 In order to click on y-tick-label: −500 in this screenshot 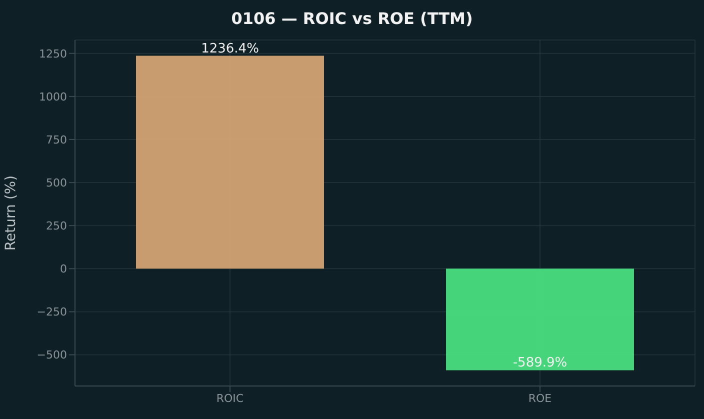, I will do `click(51, 355)`.